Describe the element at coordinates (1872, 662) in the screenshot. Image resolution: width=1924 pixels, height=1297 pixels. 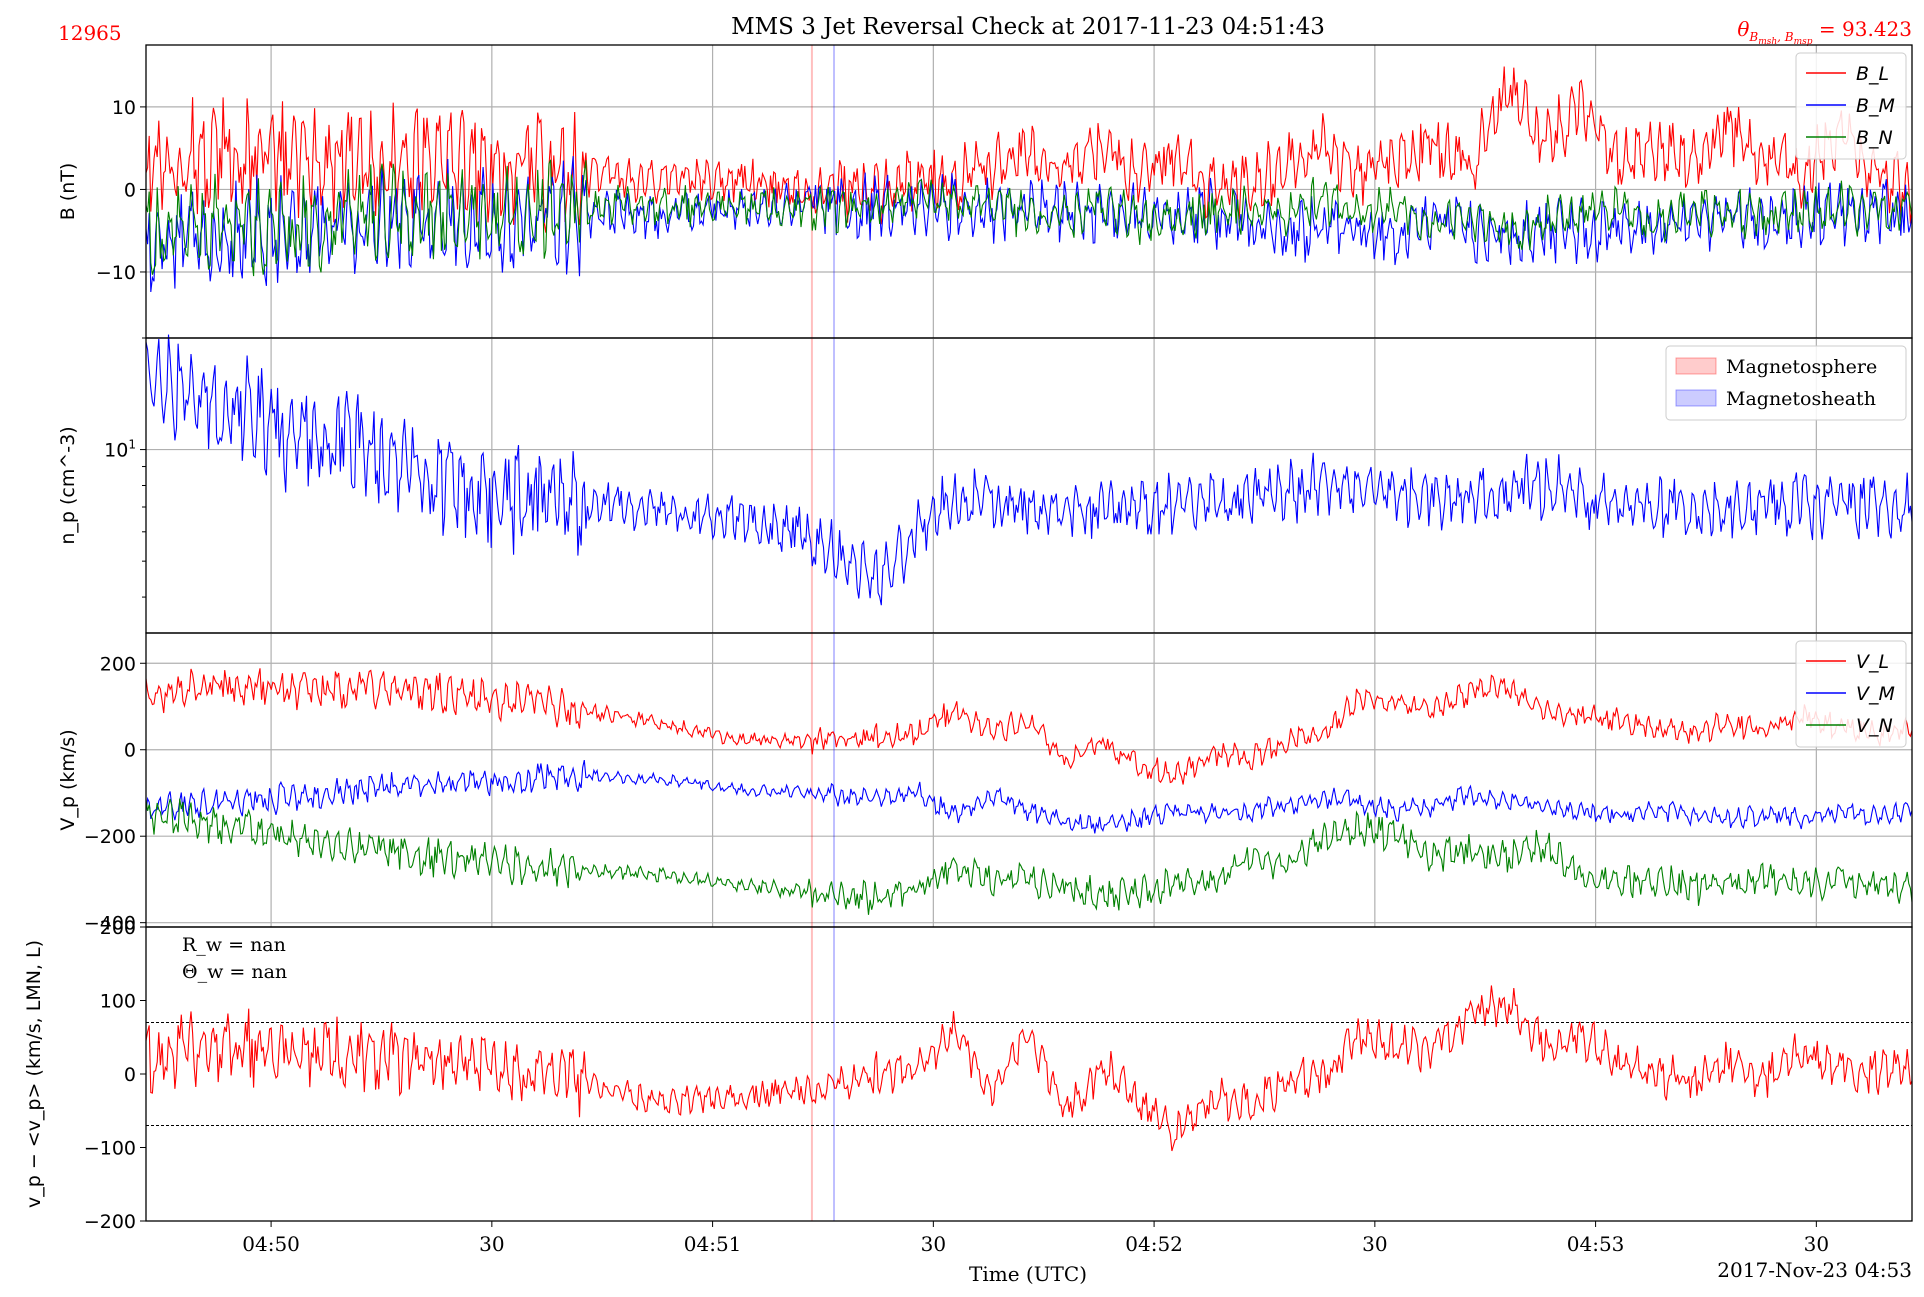
I see `legend-label: V_L` at that location.